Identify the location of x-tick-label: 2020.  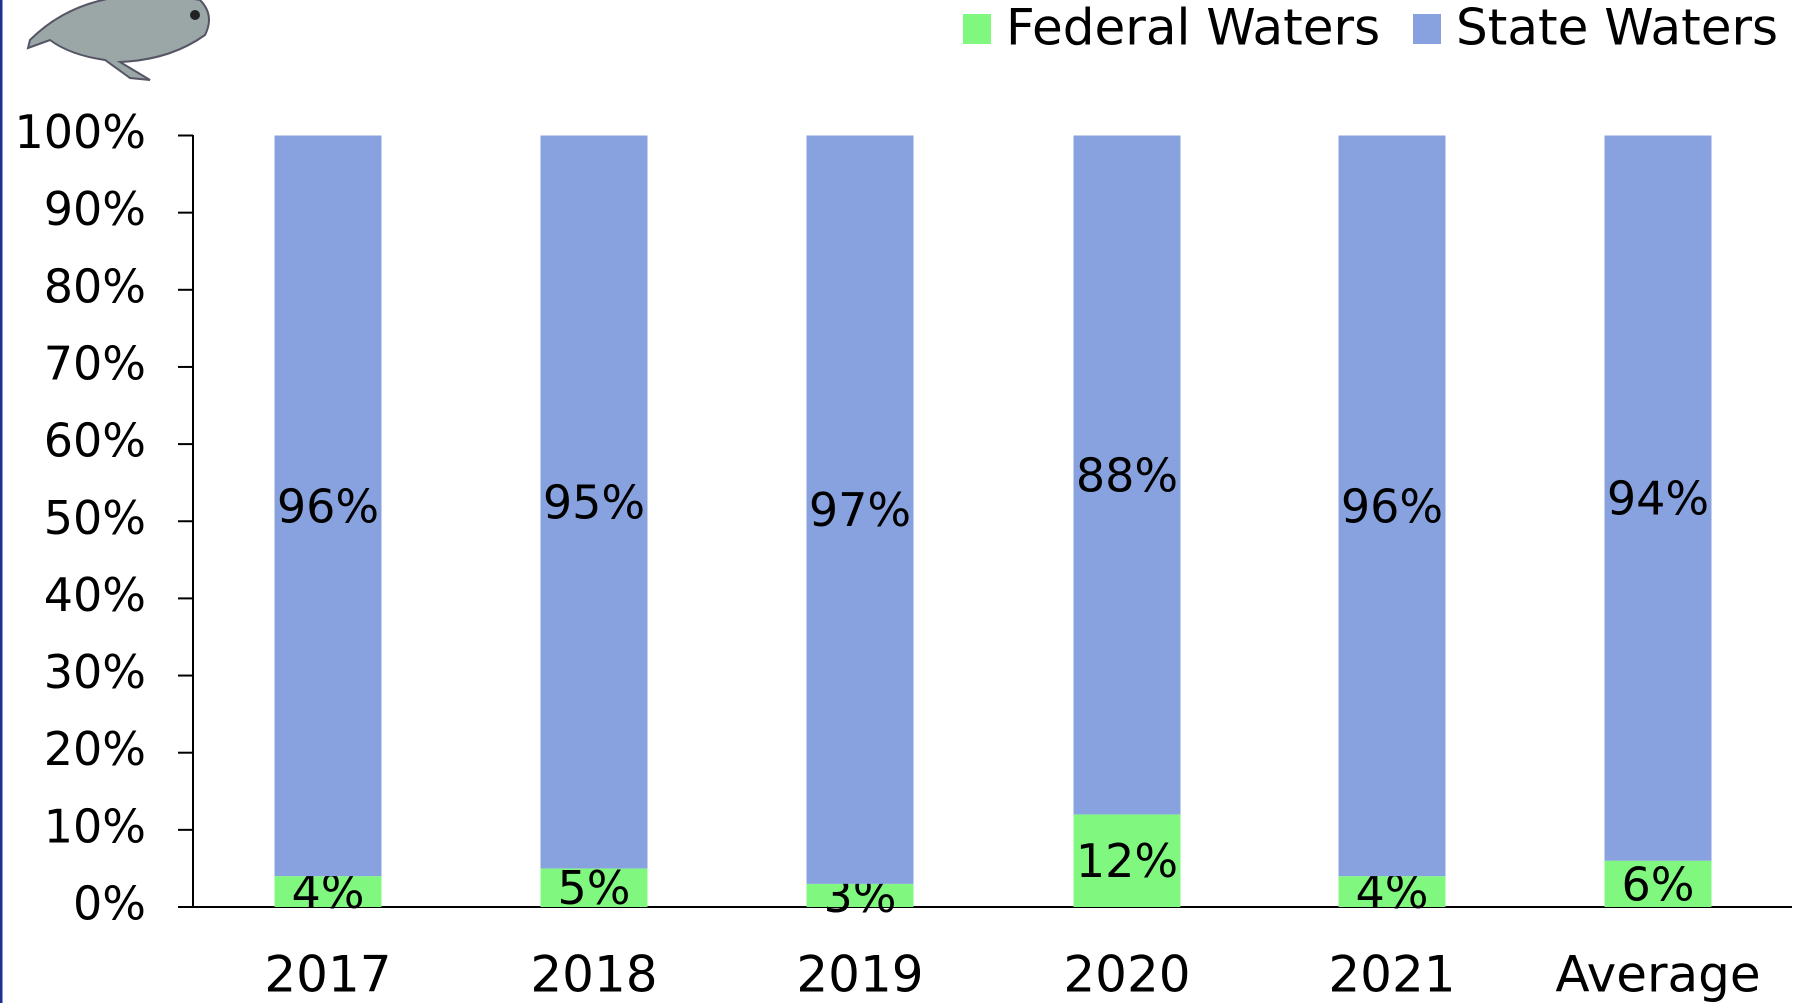
(1126, 974).